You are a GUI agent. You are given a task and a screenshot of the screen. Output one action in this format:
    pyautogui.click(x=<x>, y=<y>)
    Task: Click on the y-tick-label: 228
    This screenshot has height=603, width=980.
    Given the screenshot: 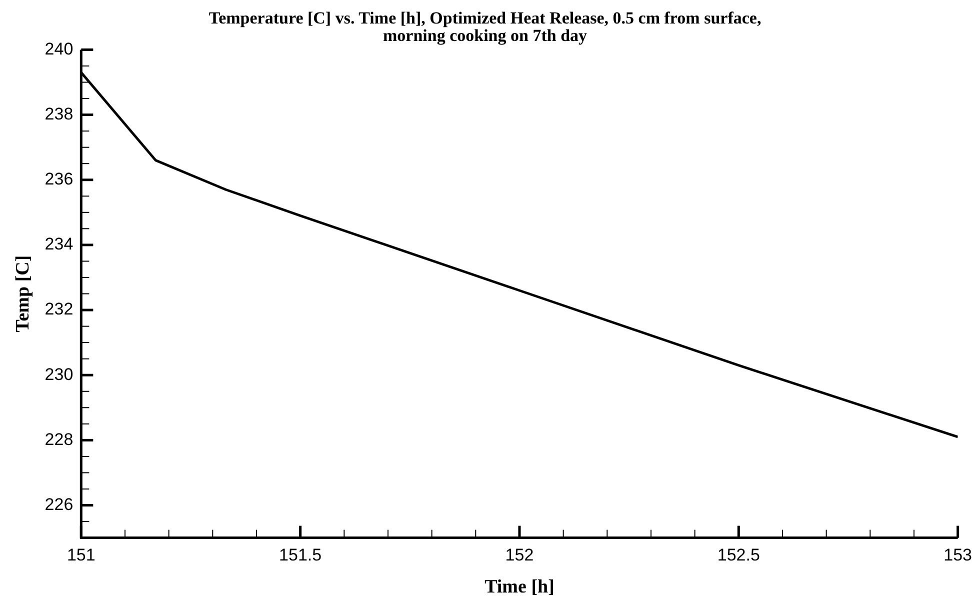 What is the action you would take?
    pyautogui.click(x=59, y=439)
    